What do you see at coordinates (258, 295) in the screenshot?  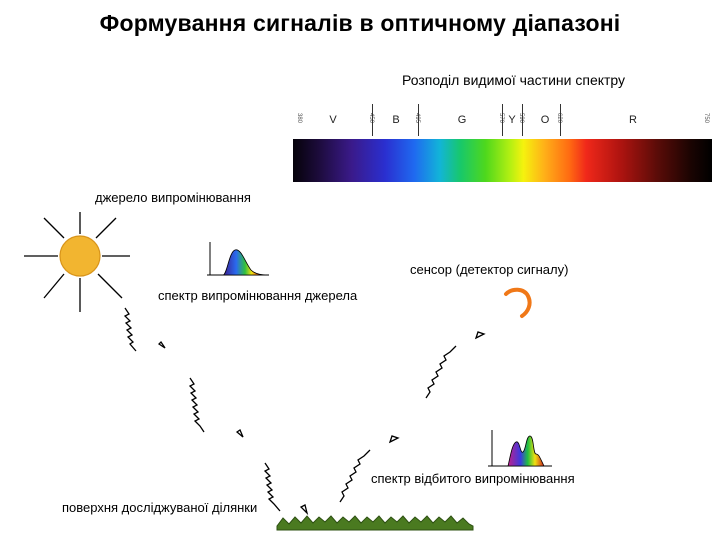 I see `source-spectrum-label: спектр випромінювання джерела` at bounding box center [258, 295].